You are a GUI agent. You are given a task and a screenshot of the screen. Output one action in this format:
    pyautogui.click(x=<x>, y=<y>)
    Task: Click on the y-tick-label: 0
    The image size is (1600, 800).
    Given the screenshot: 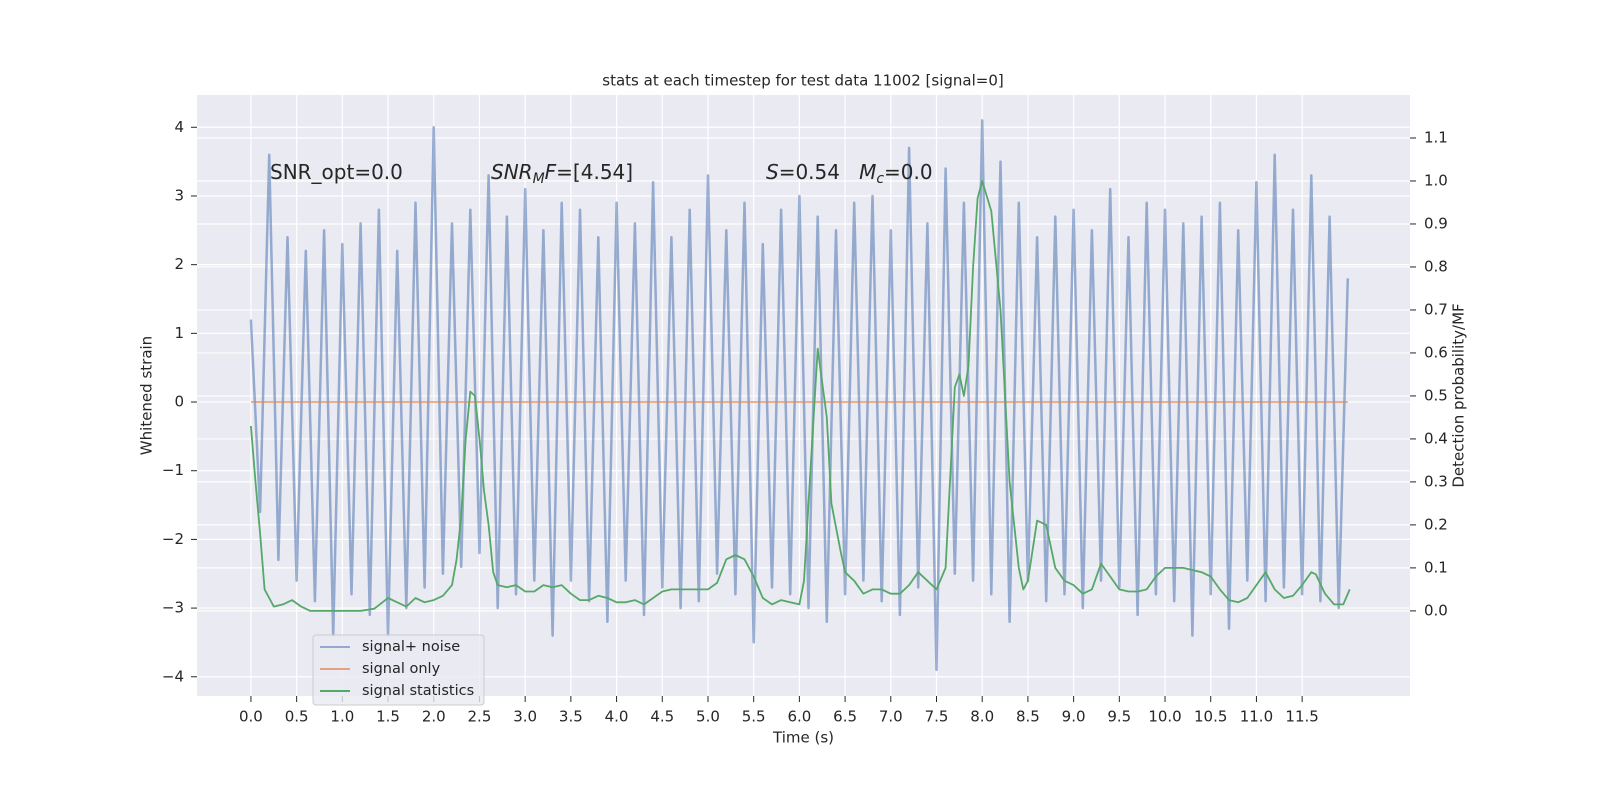 What is the action you would take?
    pyautogui.click(x=179, y=402)
    